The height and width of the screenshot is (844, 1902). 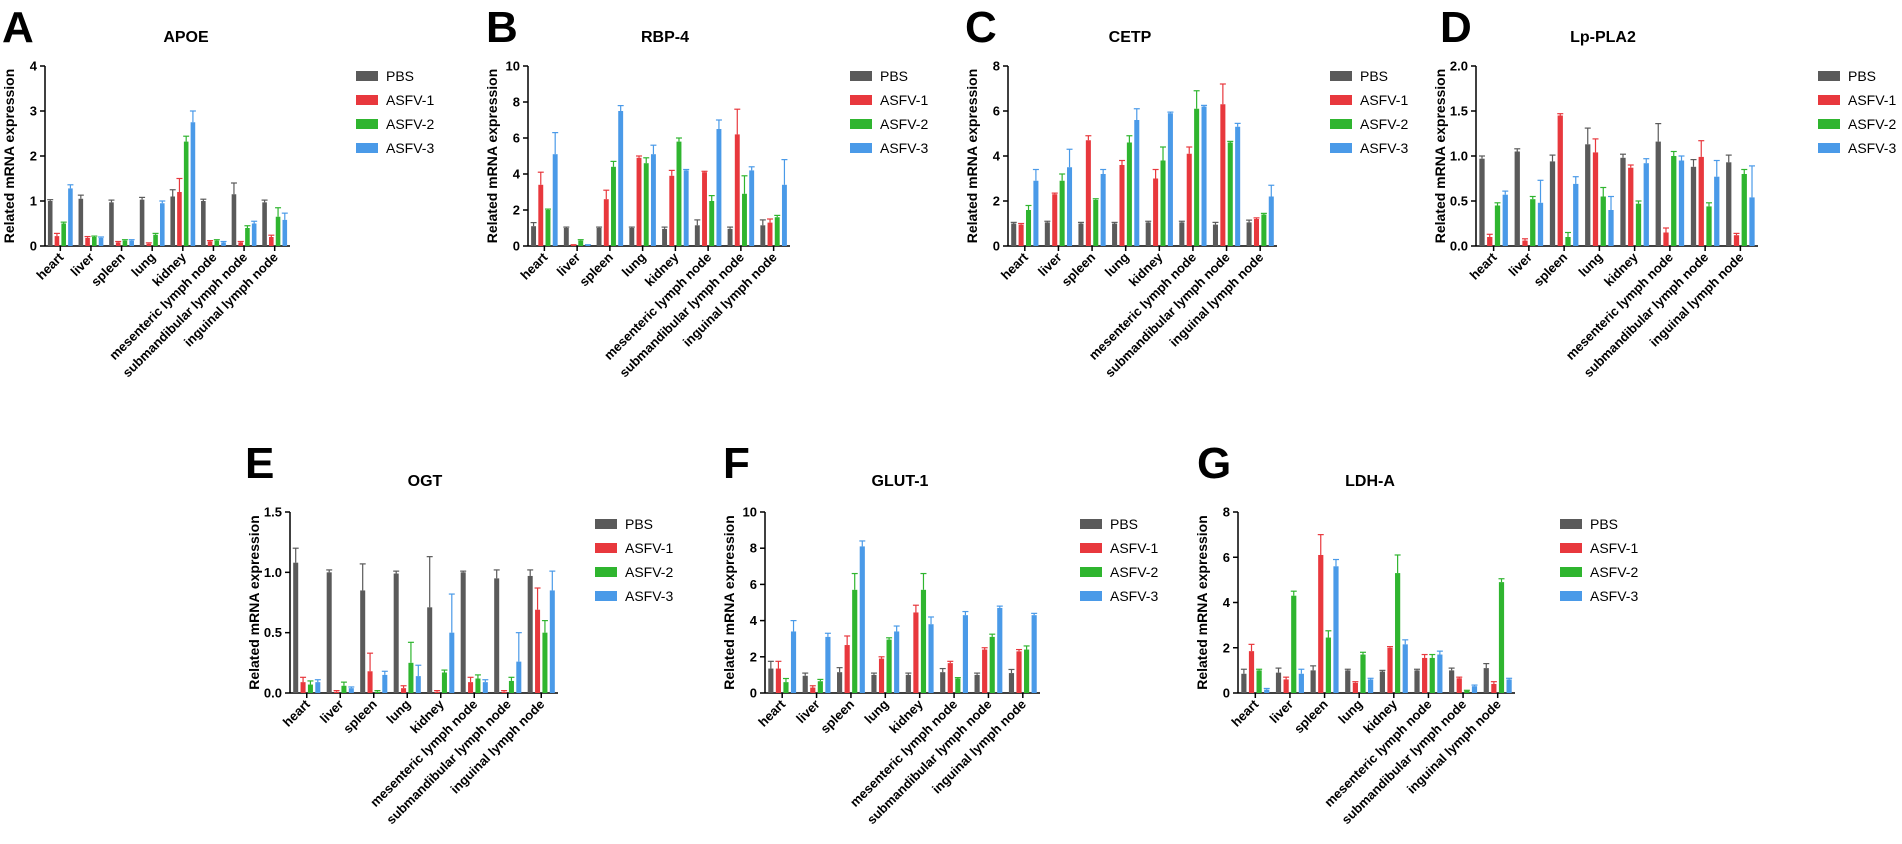 I want to click on chart-title: RBP-4, so click(x=665, y=37).